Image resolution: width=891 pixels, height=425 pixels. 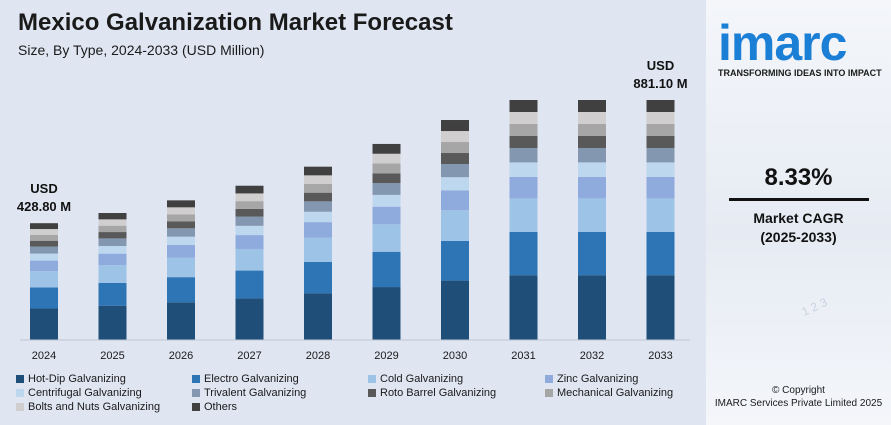 What do you see at coordinates (249, 356) in the screenshot?
I see `x-tick-label: 2027` at bounding box center [249, 356].